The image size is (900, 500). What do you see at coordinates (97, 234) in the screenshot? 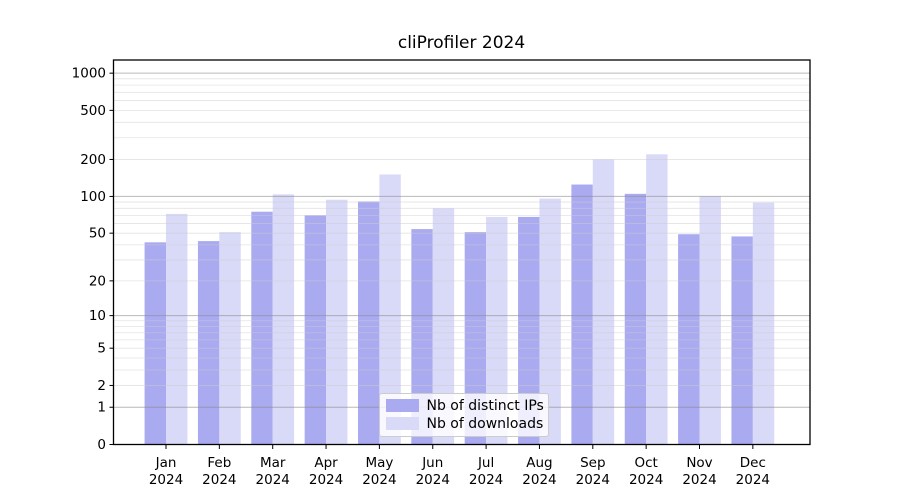
I see `y-tick-label: 50` at bounding box center [97, 234].